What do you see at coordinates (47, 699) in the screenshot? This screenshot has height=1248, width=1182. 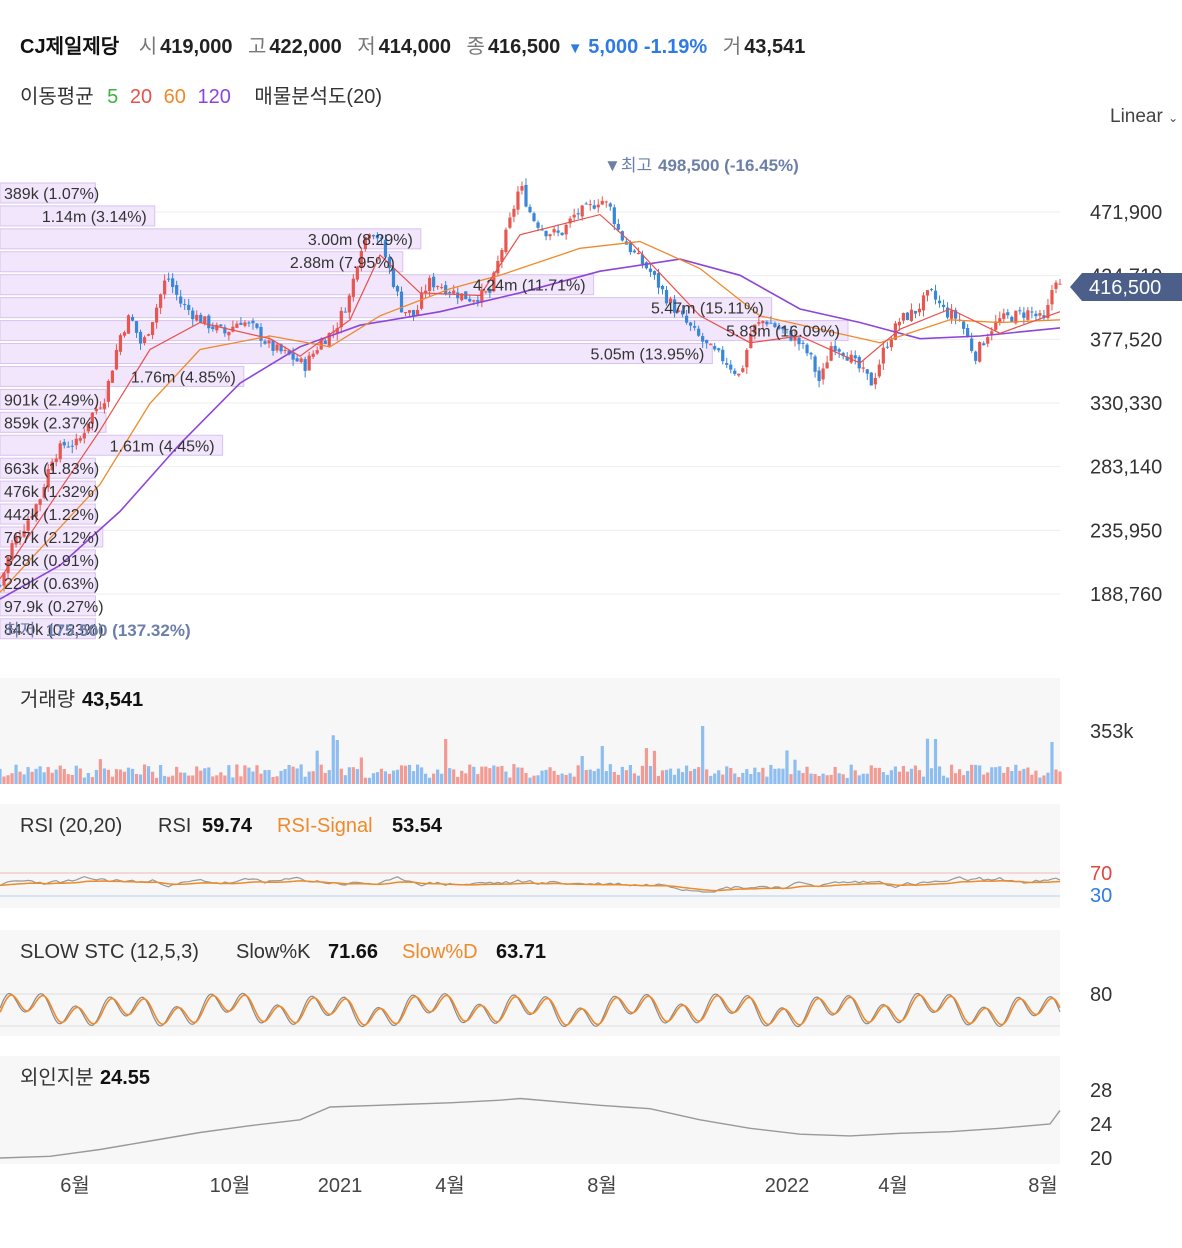 I see `volume-title: 거래량` at bounding box center [47, 699].